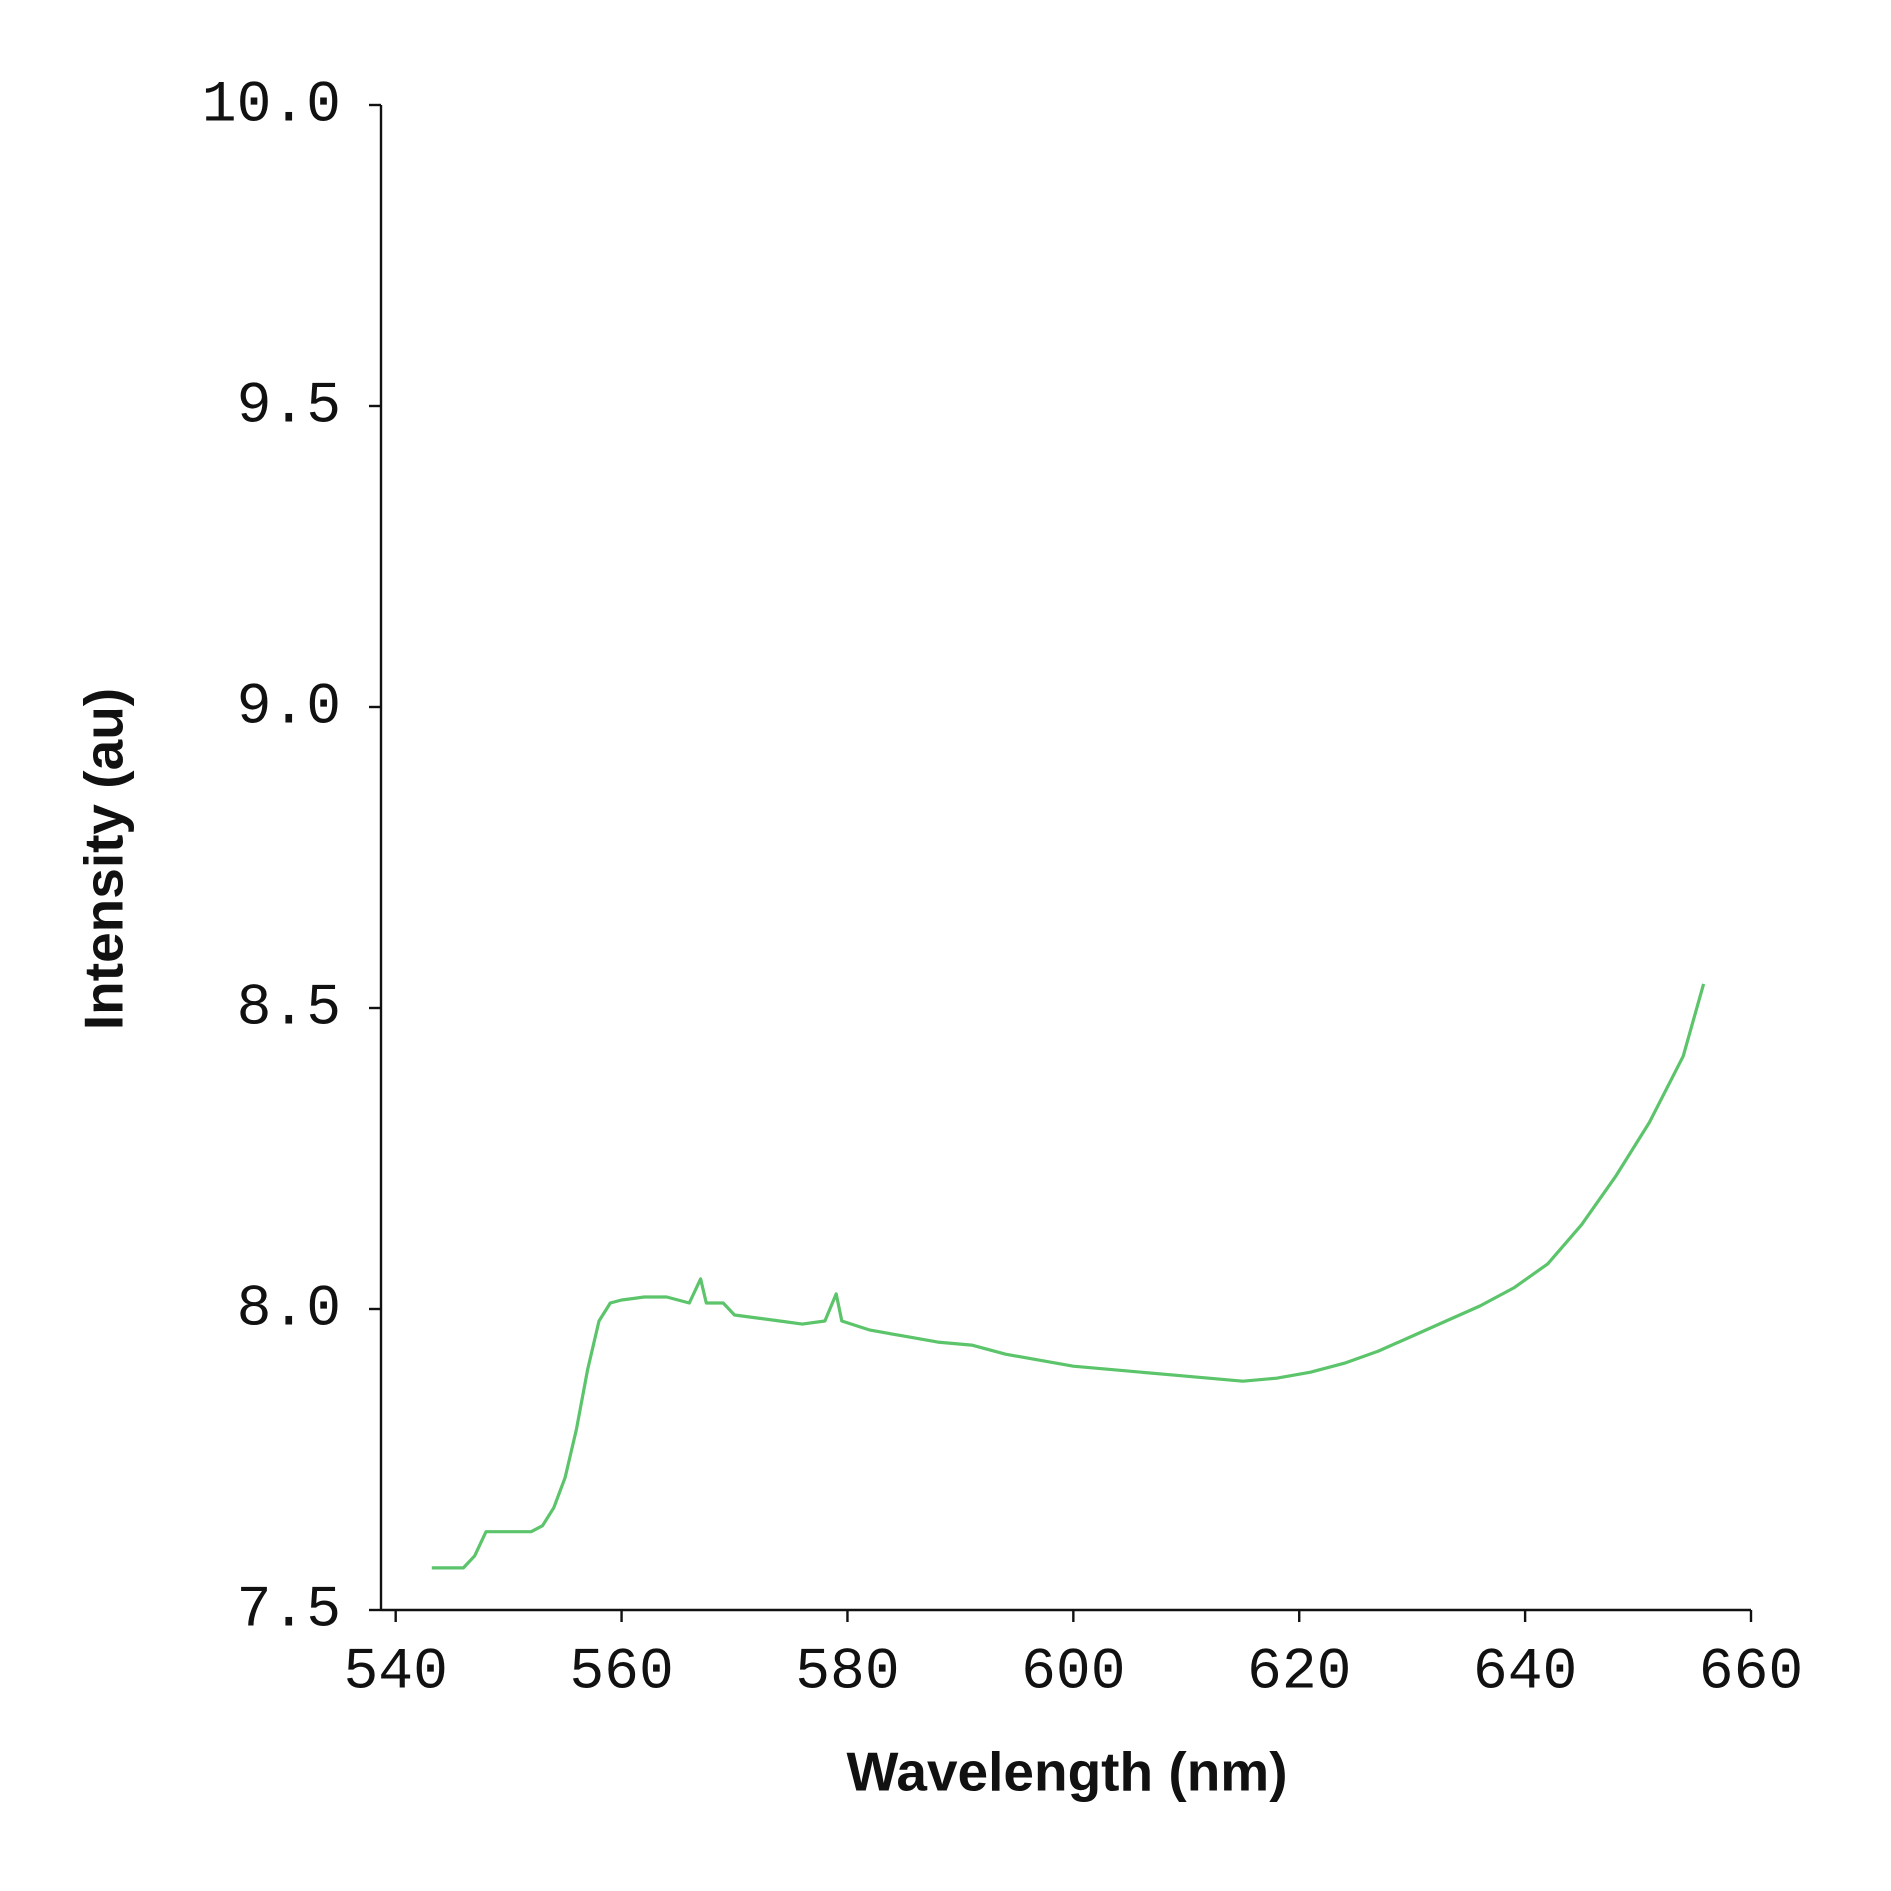  What do you see at coordinates (1751, 1672) in the screenshot?
I see `x-tick-label: 660` at bounding box center [1751, 1672].